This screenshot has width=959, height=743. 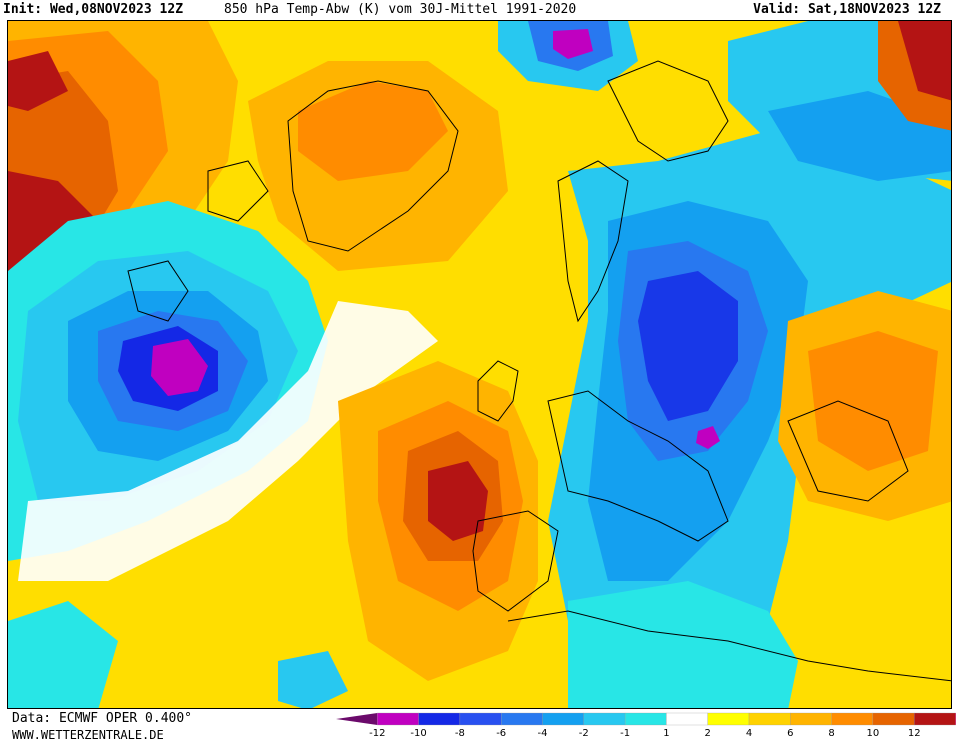 I want to click on legend-arrow-left, so click(x=357, y=719).